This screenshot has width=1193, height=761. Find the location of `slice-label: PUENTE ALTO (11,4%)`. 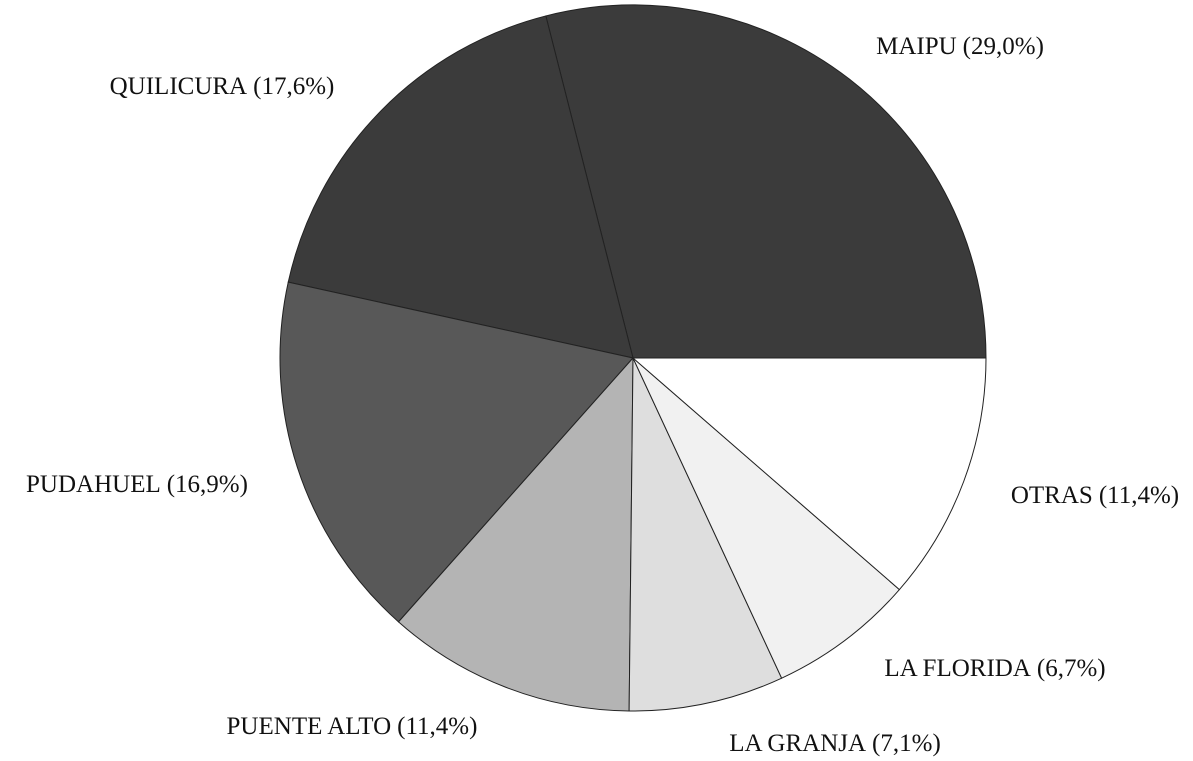

slice-label: PUENTE ALTO (11,4%) is located at coordinates (352, 726).